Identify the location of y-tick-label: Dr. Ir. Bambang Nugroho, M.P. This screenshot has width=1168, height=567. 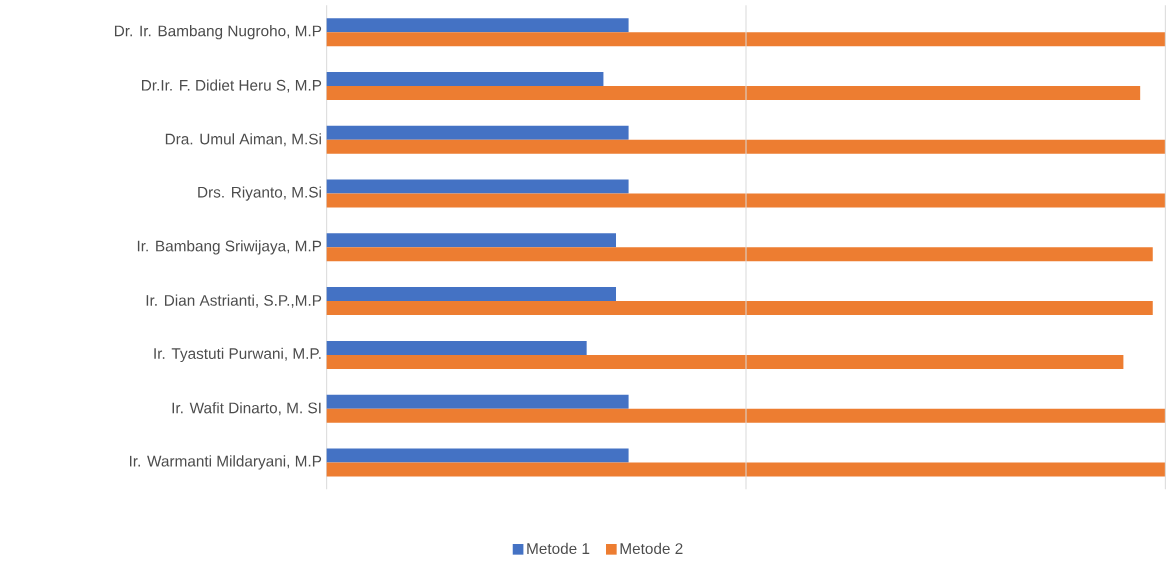
(218, 32).